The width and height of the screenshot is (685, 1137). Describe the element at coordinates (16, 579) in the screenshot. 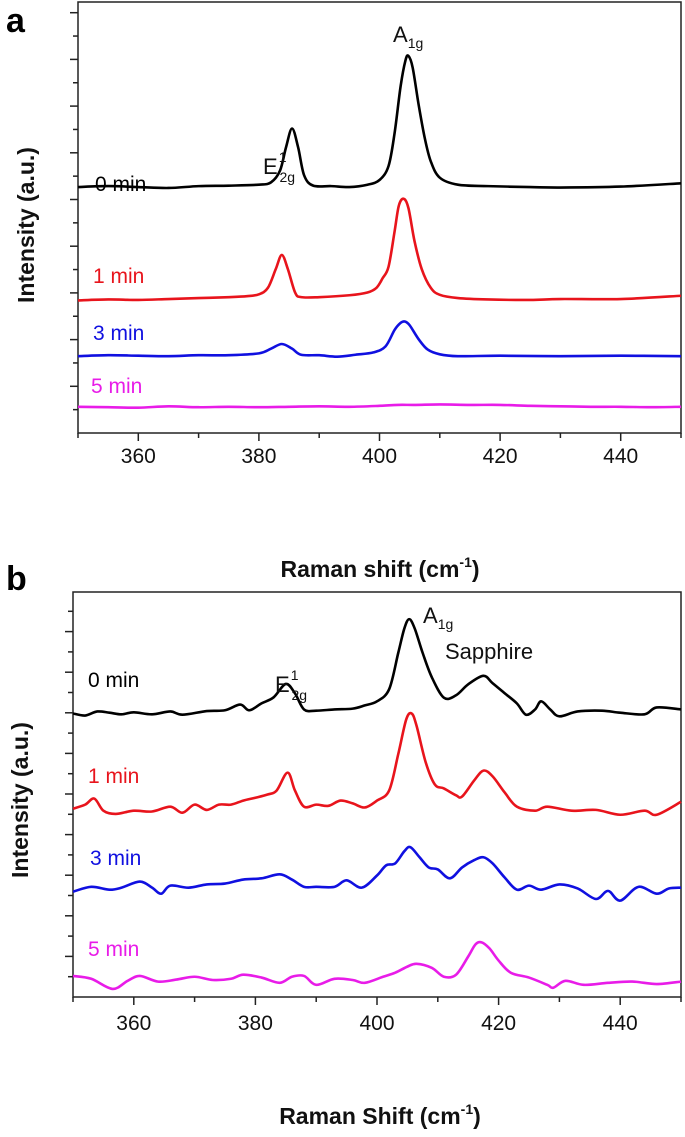

I see `panel-letter-b: b` at that location.